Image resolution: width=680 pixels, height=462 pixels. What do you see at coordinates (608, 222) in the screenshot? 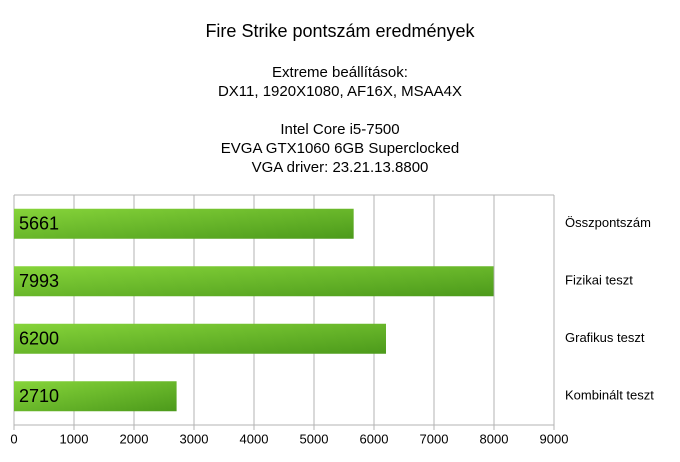
I see `y-tick-label: Összpontszám` at bounding box center [608, 222].